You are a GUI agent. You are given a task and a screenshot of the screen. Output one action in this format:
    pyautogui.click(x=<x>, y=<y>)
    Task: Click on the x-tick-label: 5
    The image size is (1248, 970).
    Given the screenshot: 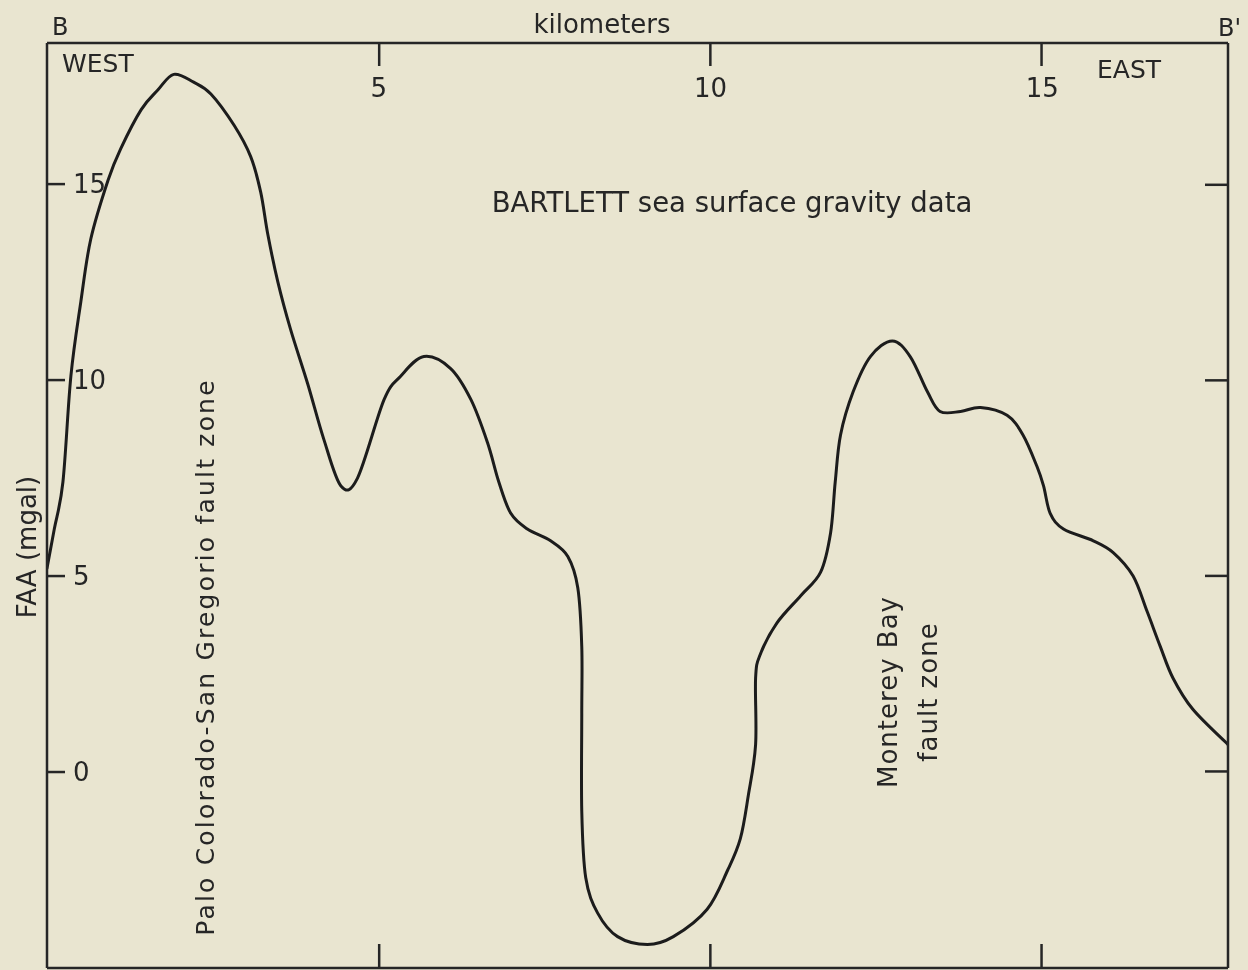 What is the action you would take?
    pyautogui.click(x=379, y=88)
    